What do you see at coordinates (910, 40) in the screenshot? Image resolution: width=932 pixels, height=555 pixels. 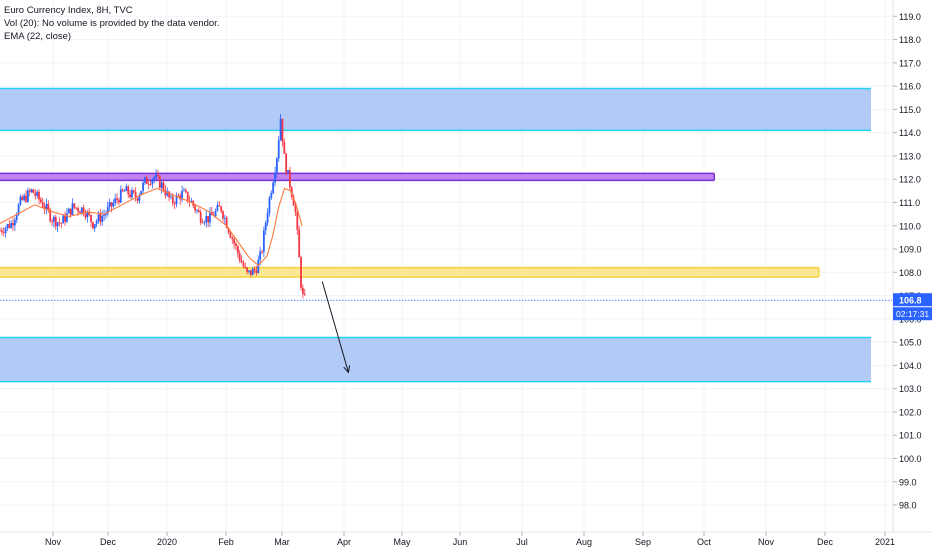 I see `price-tick-label: 118.0` at bounding box center [910, 40].